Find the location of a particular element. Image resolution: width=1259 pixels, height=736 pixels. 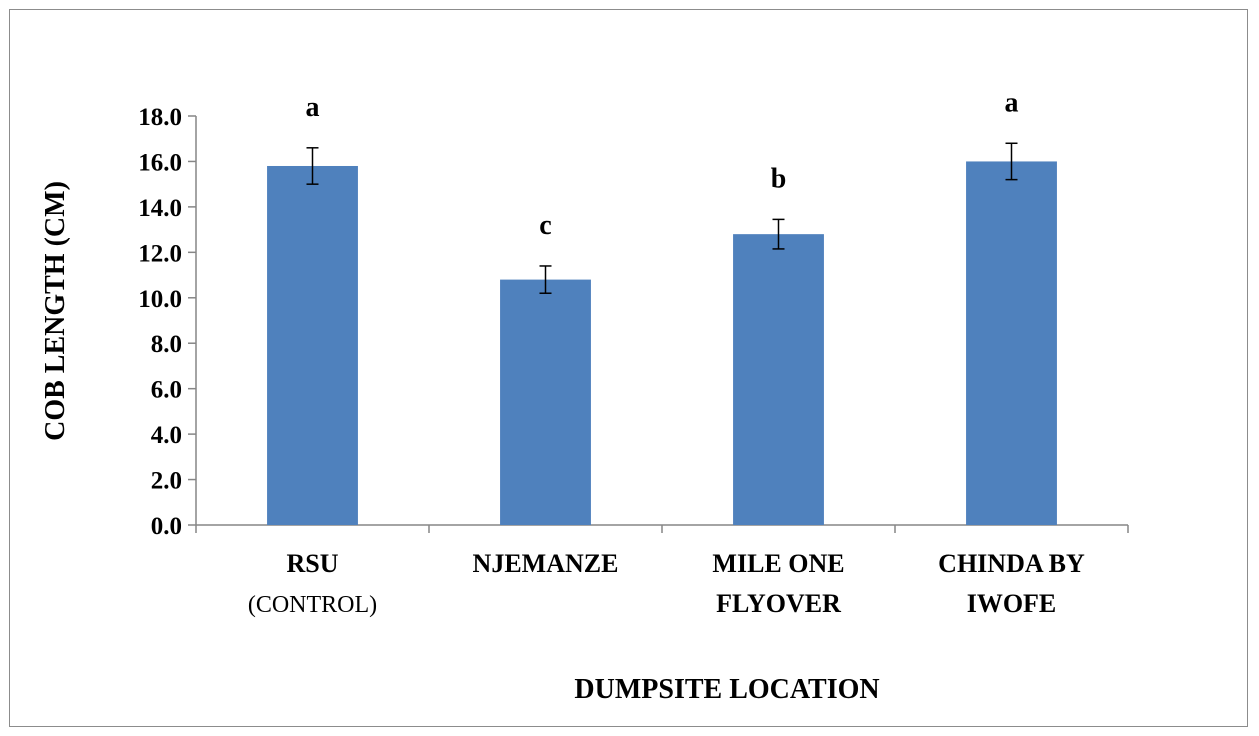

y-tick-label: 4.0 is located at coordinates (166, 435).